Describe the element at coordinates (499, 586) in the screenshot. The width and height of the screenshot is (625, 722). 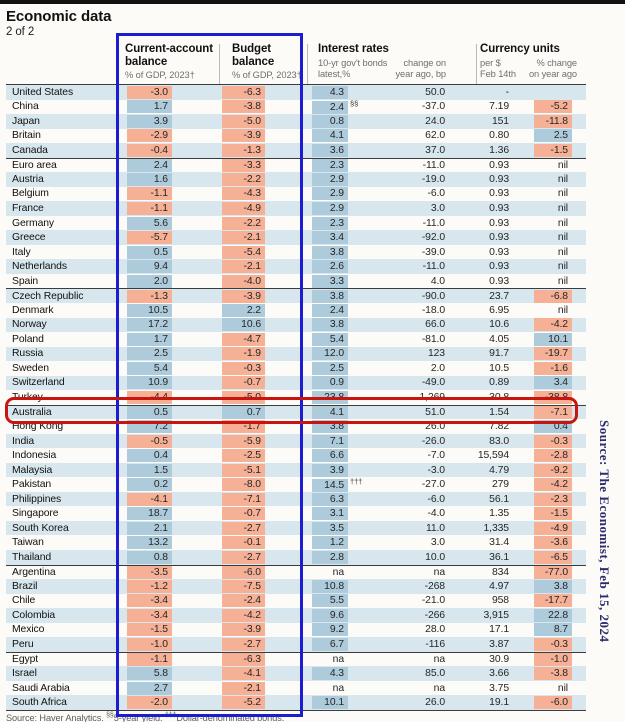
I see `currency-per-dollar-cell: 4.97` at that location.